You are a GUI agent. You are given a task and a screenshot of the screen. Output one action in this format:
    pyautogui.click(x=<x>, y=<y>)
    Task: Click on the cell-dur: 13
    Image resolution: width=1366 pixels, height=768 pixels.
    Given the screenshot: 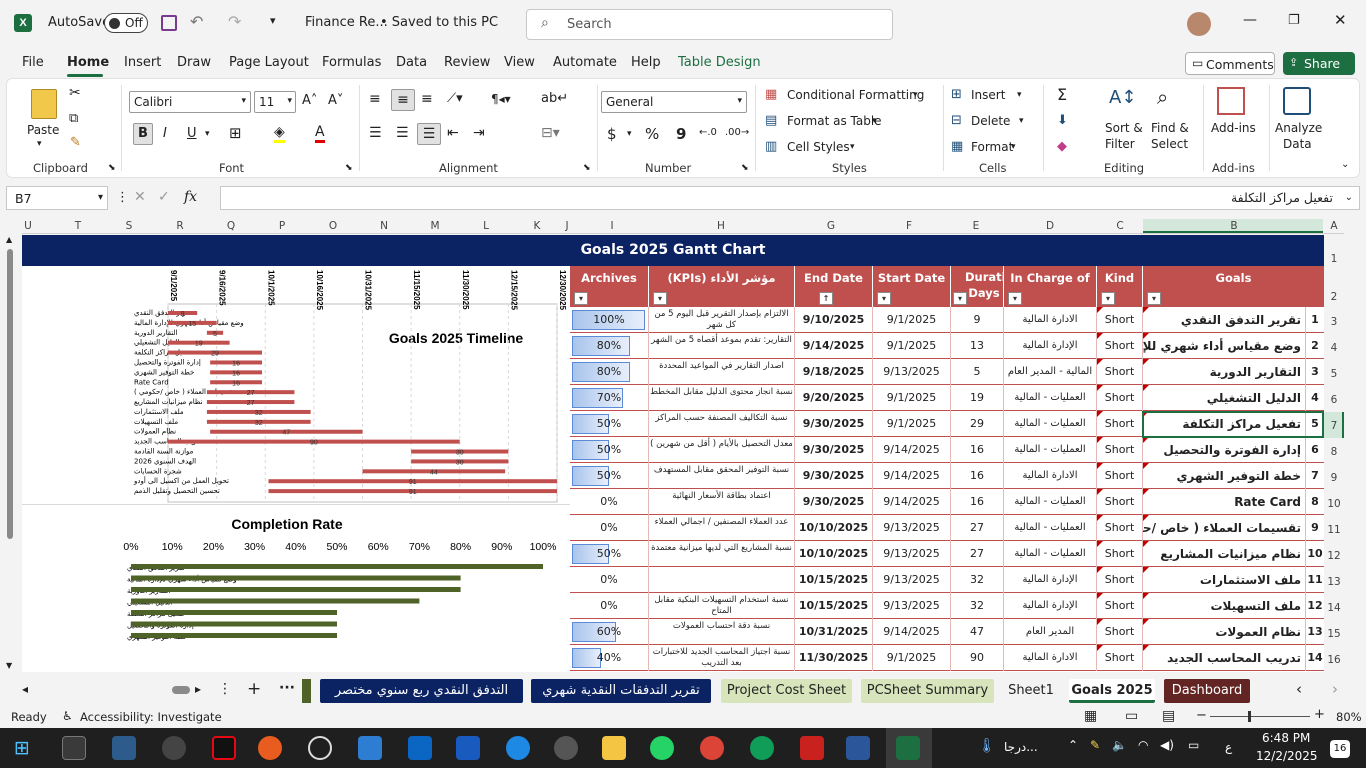 What is the action you would take?
    pyautogui.click(x=977, y=346)
    